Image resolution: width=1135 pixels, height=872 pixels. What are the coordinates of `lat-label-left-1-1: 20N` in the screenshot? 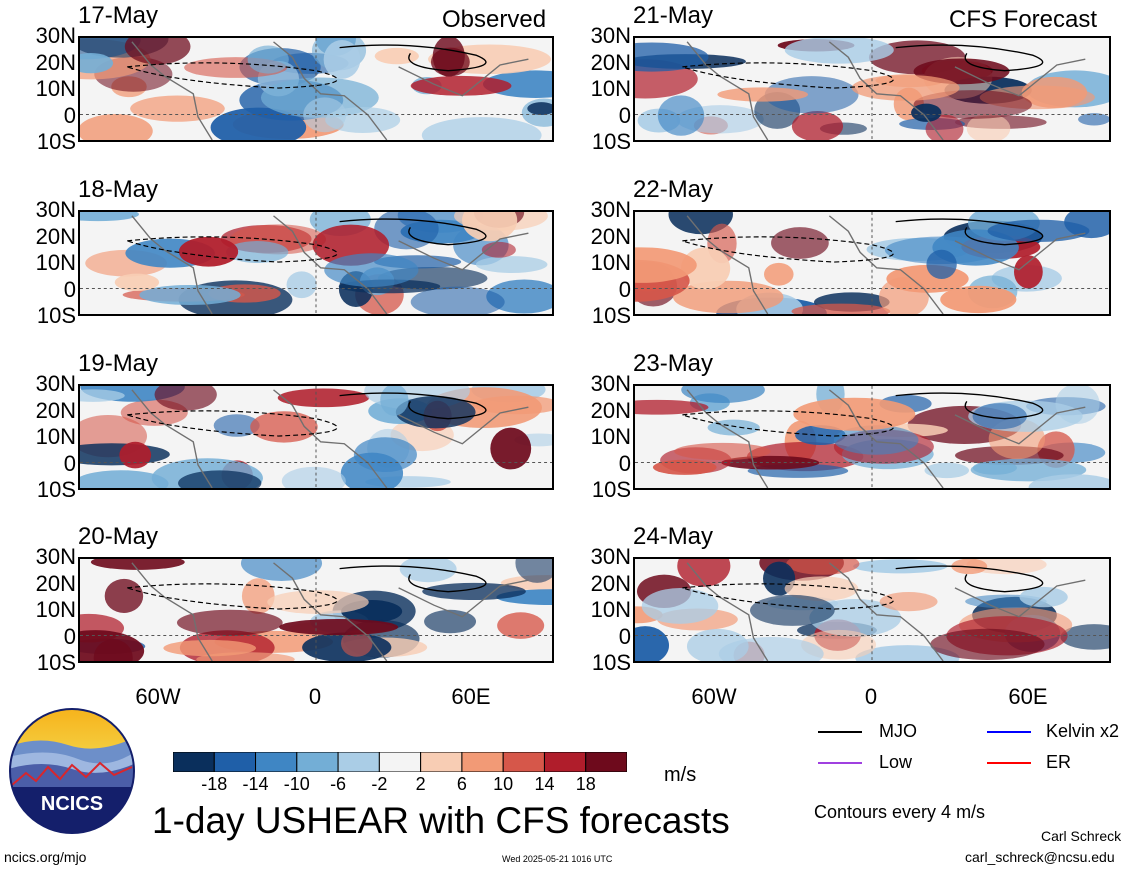 It's located at (55, 236).